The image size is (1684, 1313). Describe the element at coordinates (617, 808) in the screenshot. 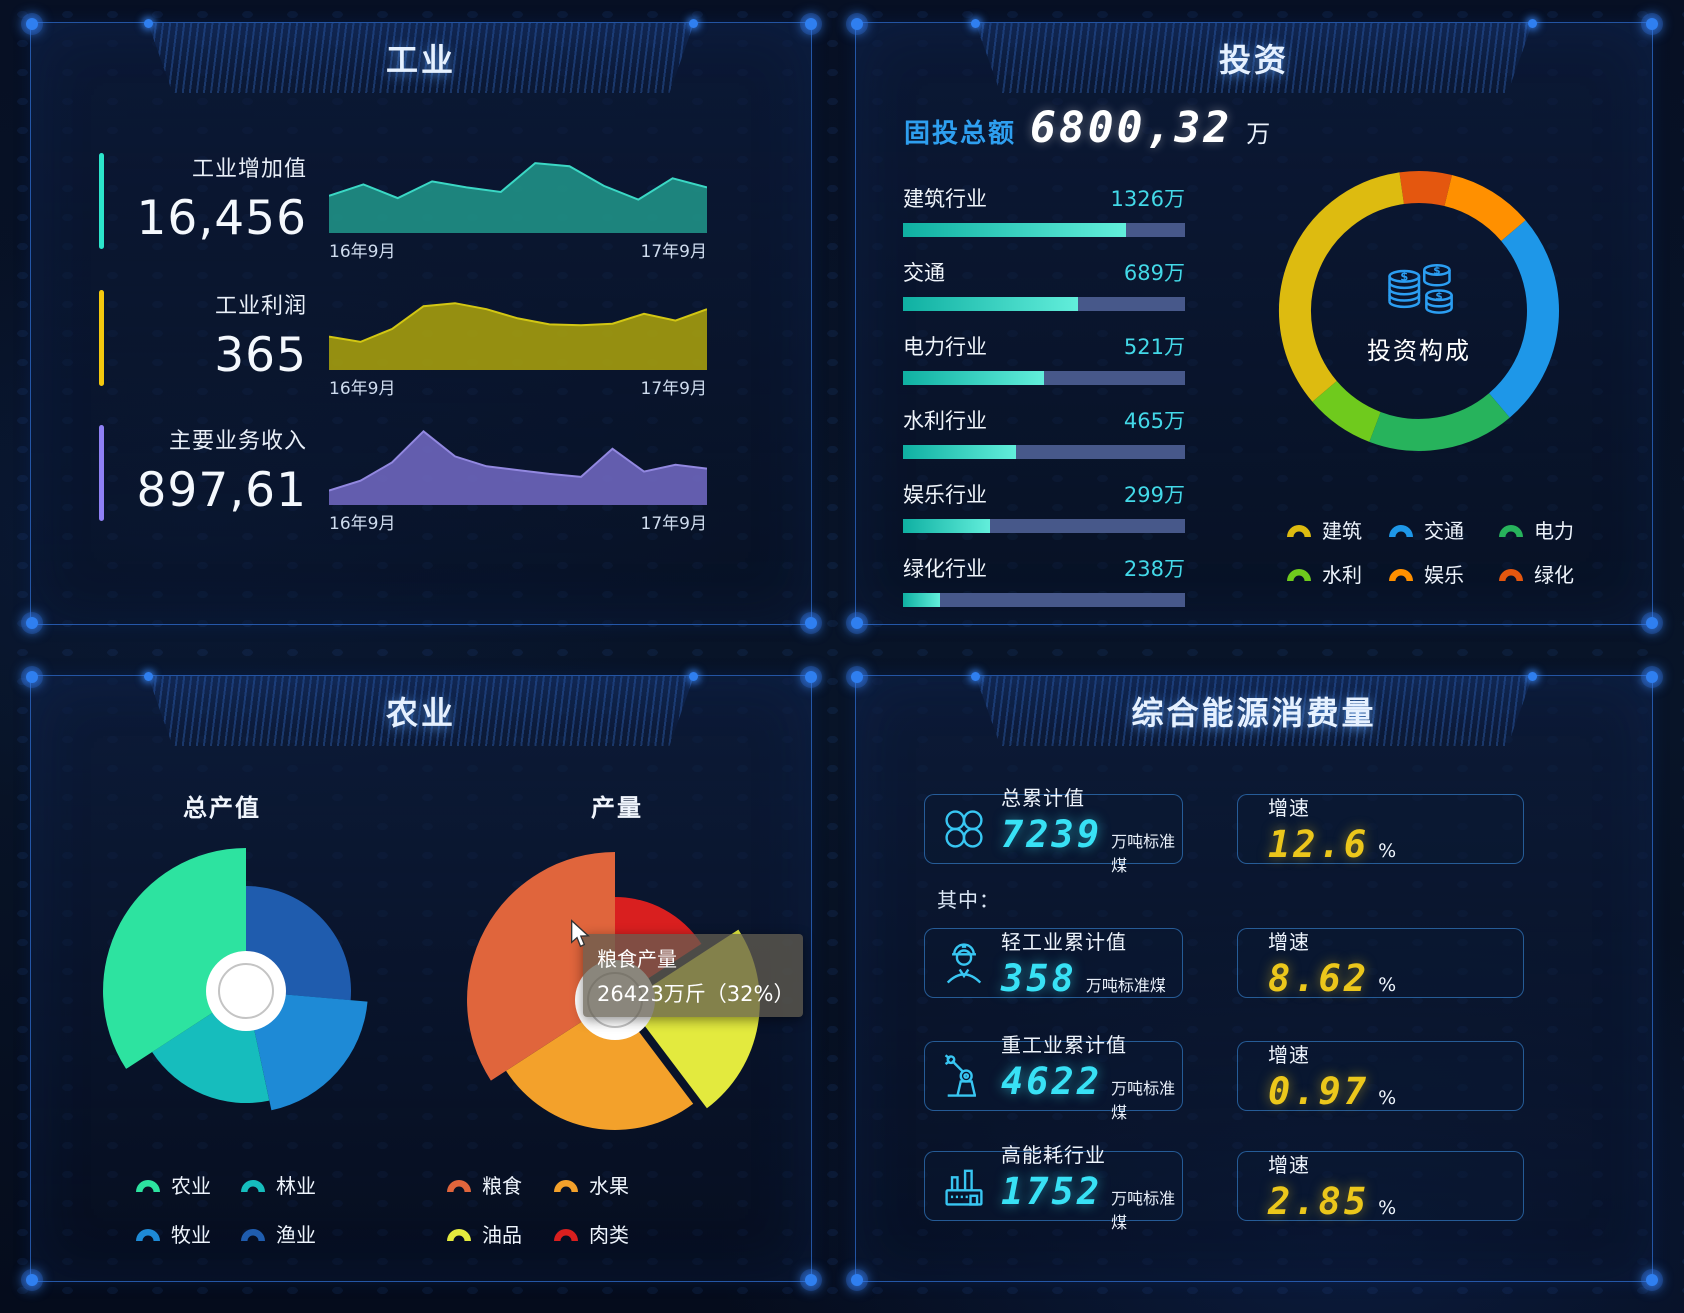

I see `chart-title-production: 产量` at that location.